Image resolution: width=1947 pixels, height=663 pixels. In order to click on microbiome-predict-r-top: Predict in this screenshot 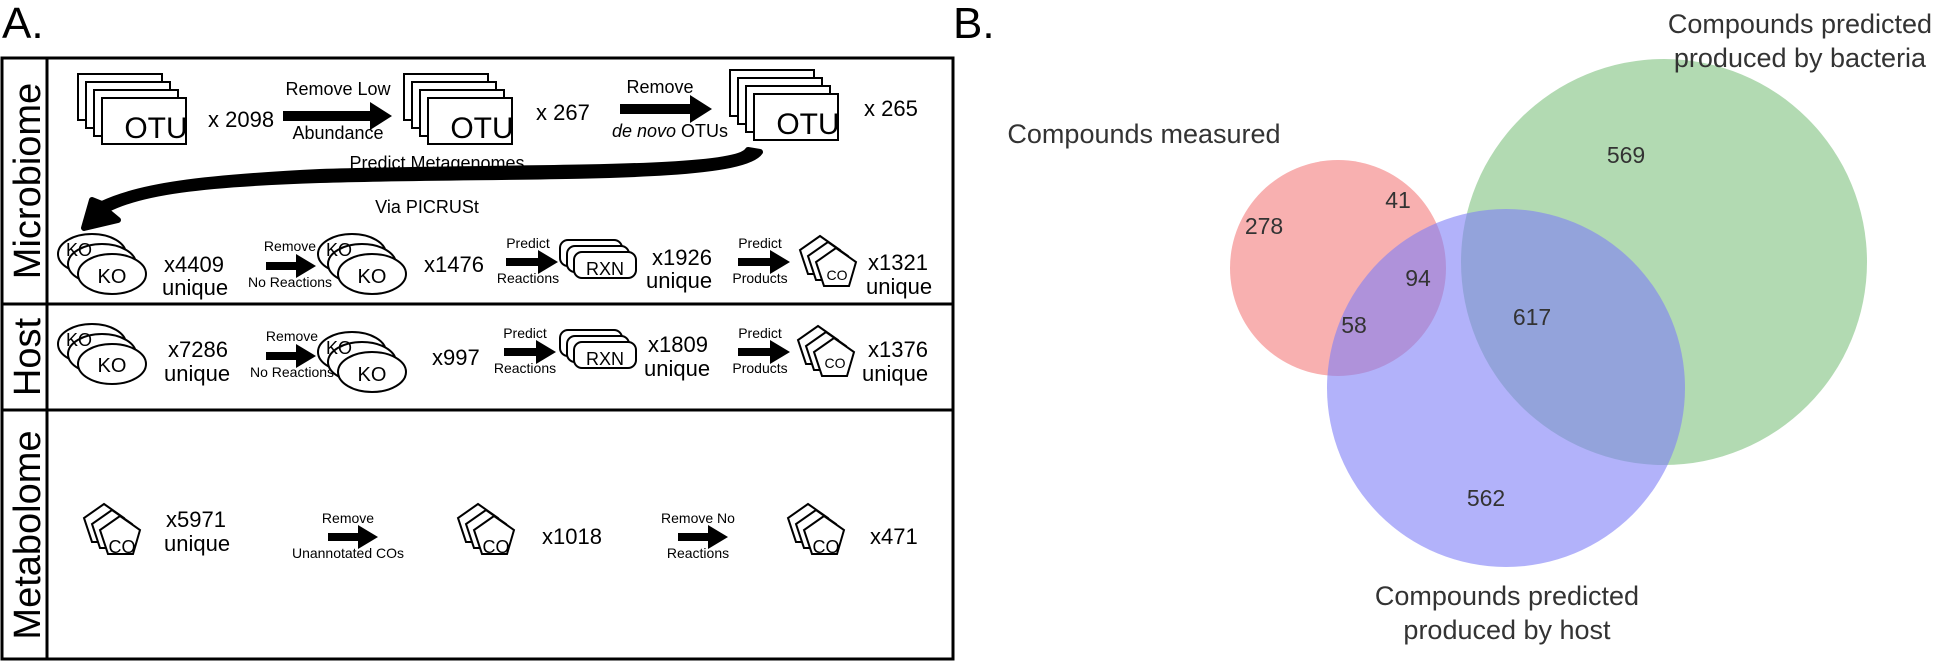, I will do `click(528, 243)`.